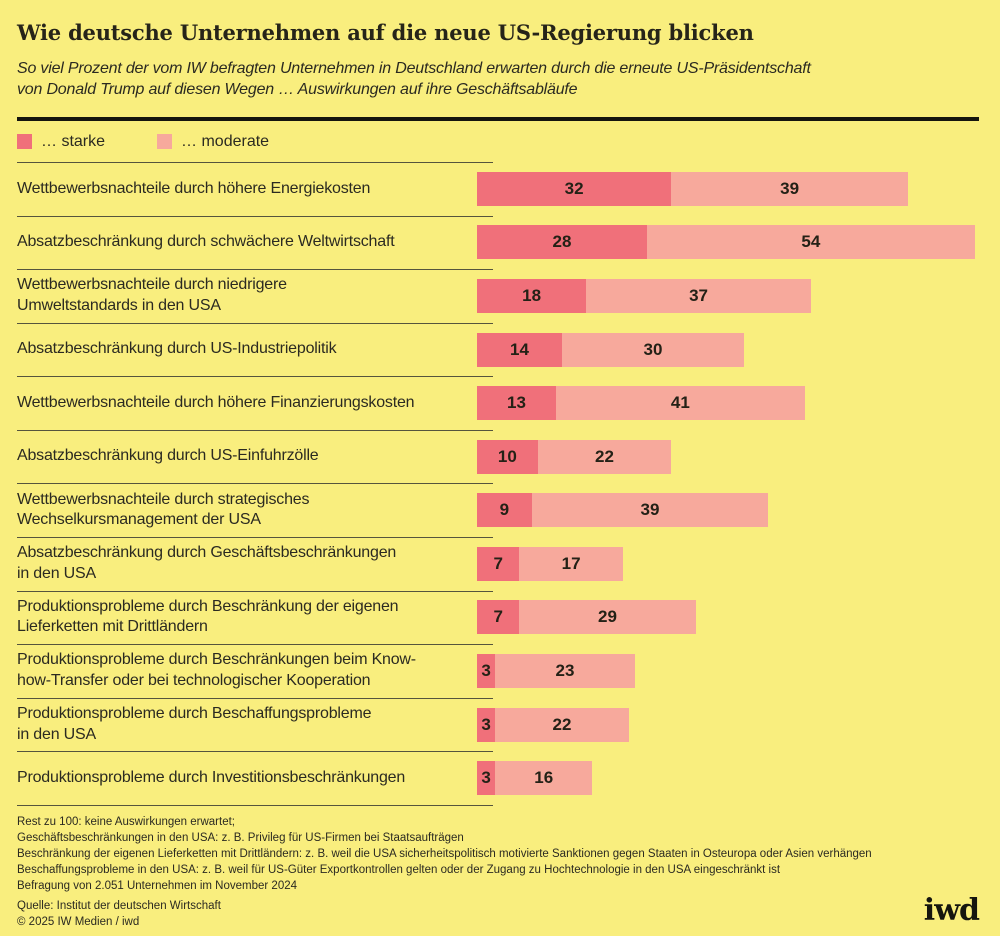 This screenshot has width=1000, height=936. I want to click on moderate-segment: 16, so click(544, 778).